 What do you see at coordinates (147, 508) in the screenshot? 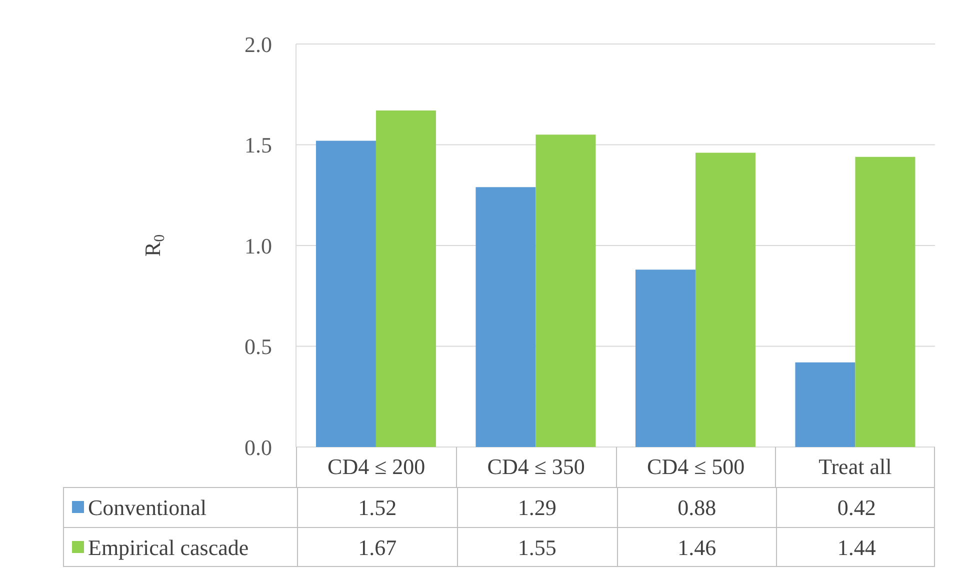
I see `legend-label: Conventional` at bounding box center [147, 508].